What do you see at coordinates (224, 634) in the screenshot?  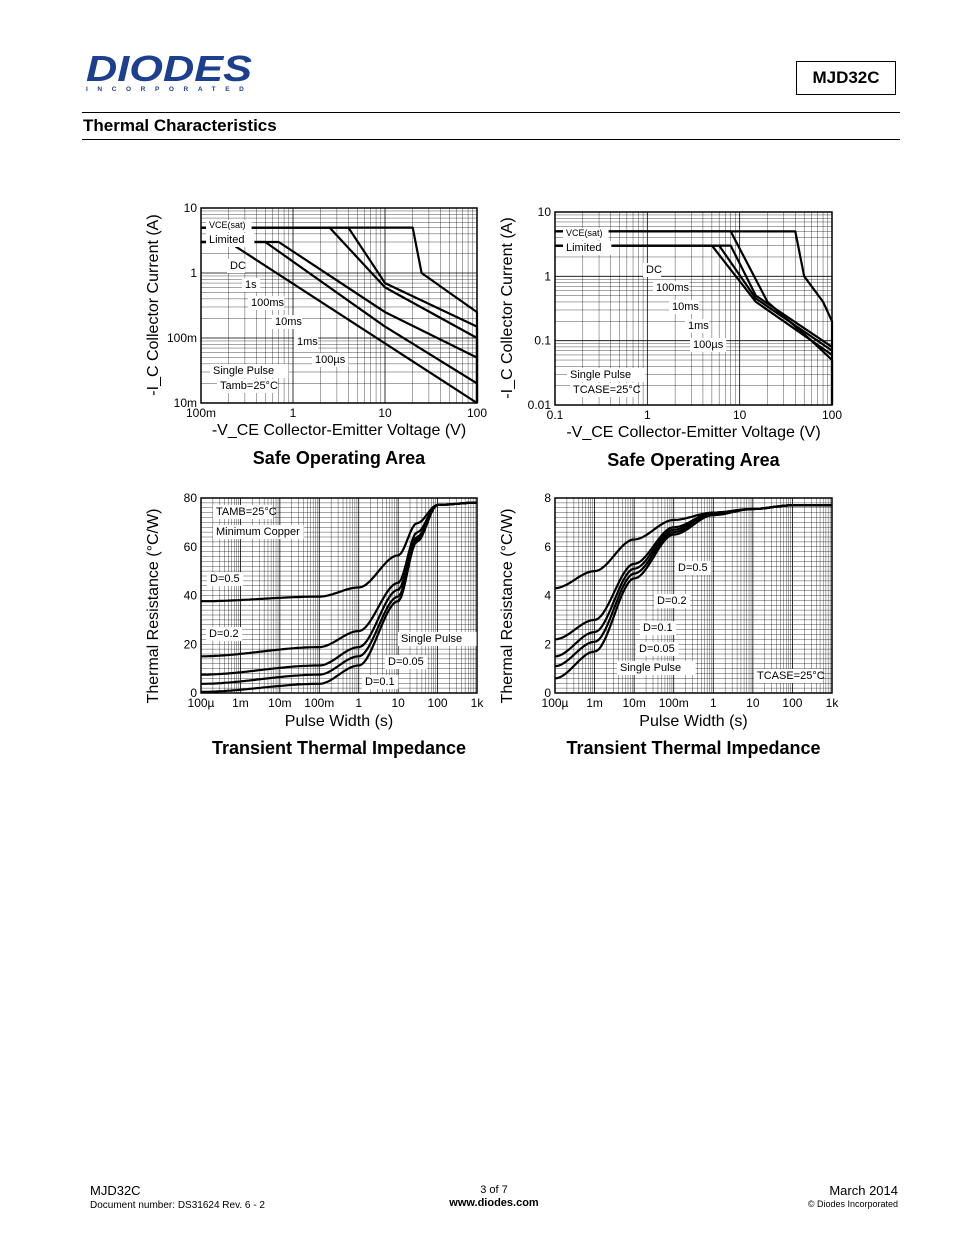 I see `annot-d02-bg` at bounding box center [224, 634].